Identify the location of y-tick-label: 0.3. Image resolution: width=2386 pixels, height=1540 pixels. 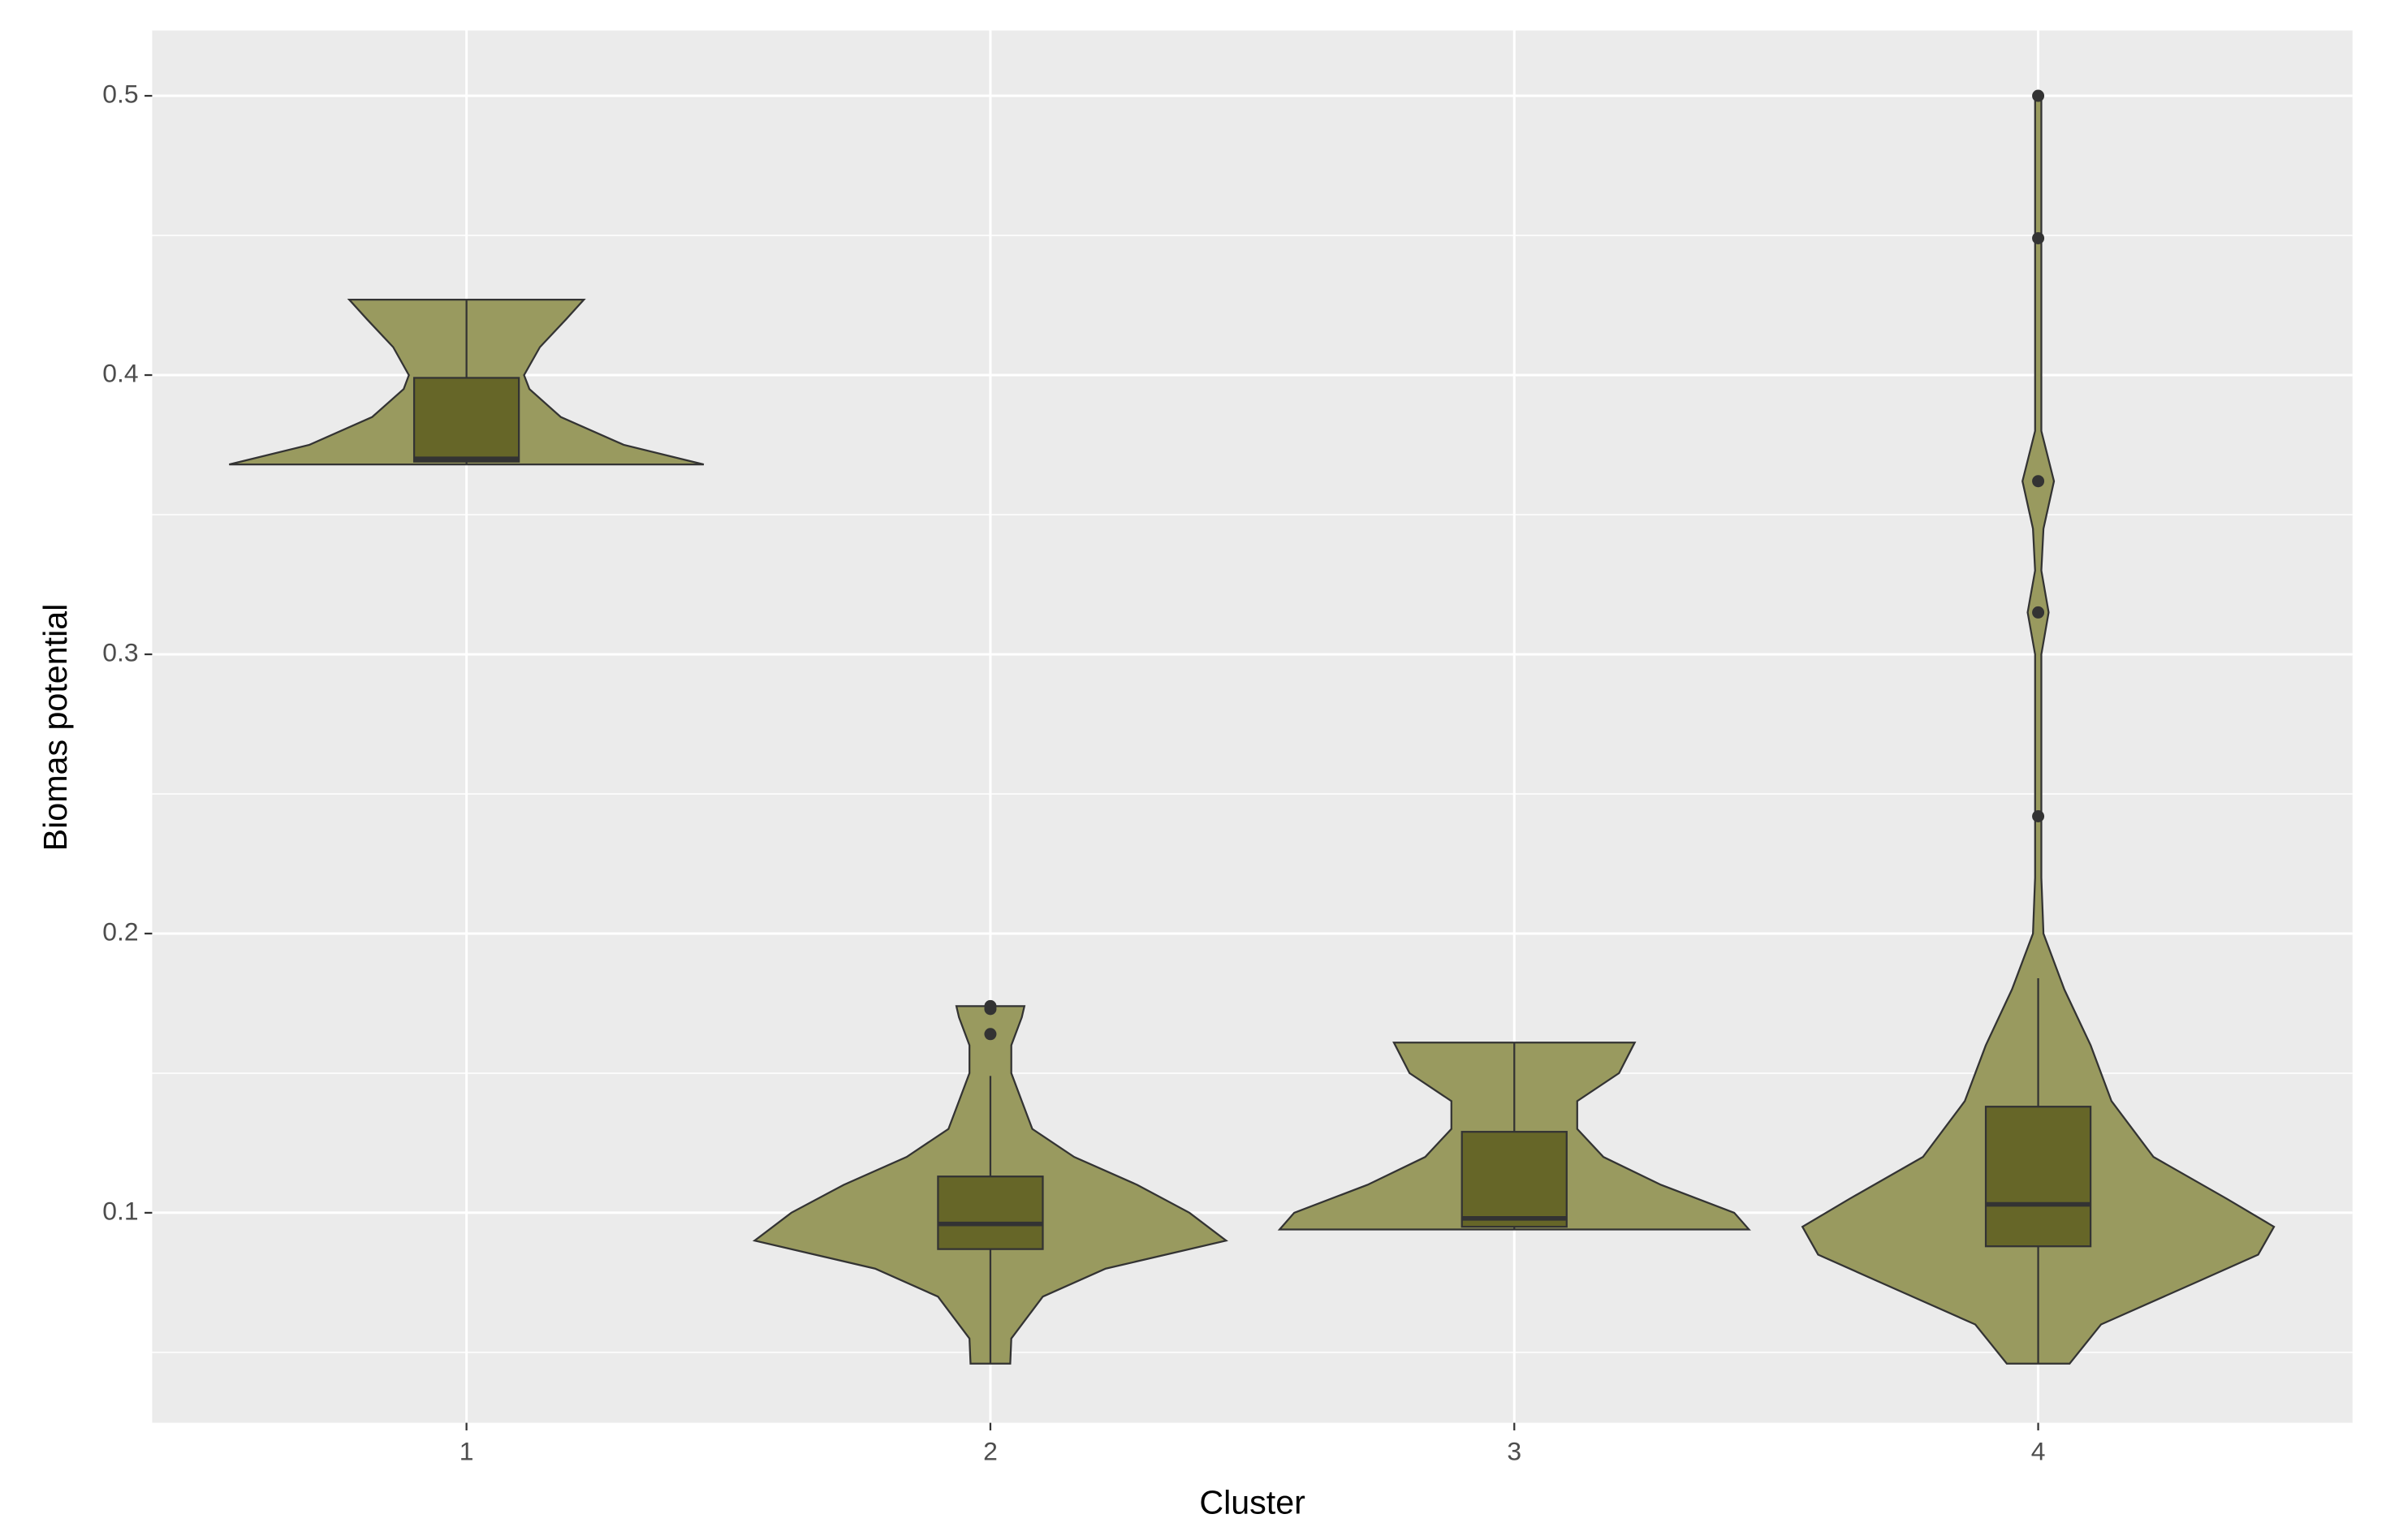
(120, 652).